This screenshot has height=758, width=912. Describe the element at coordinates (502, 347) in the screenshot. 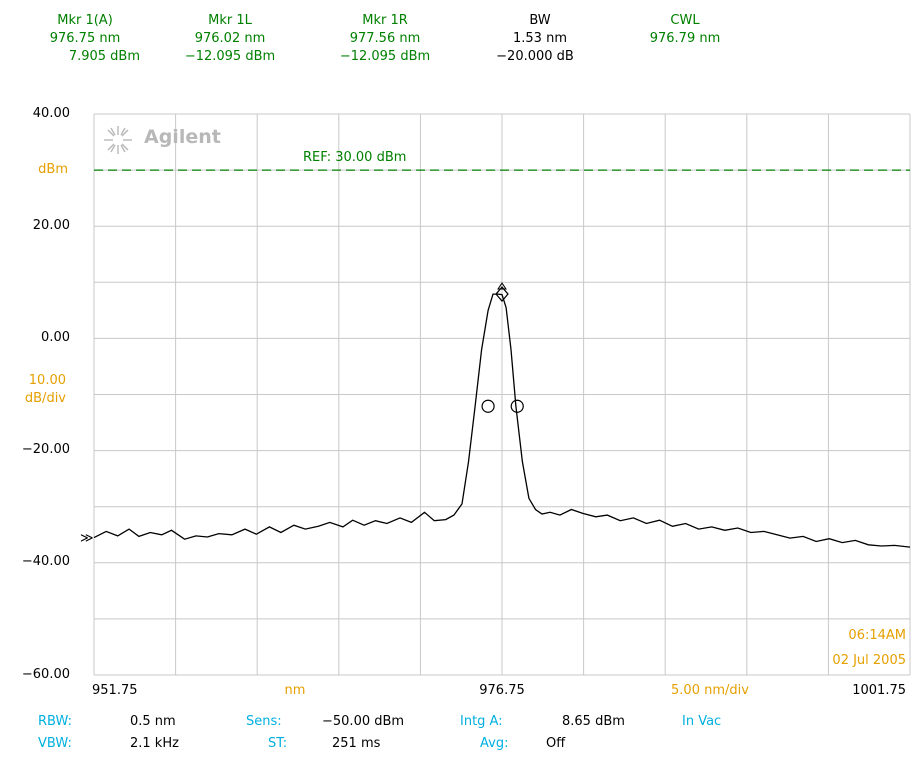

I see `marker-symbols` at that location.